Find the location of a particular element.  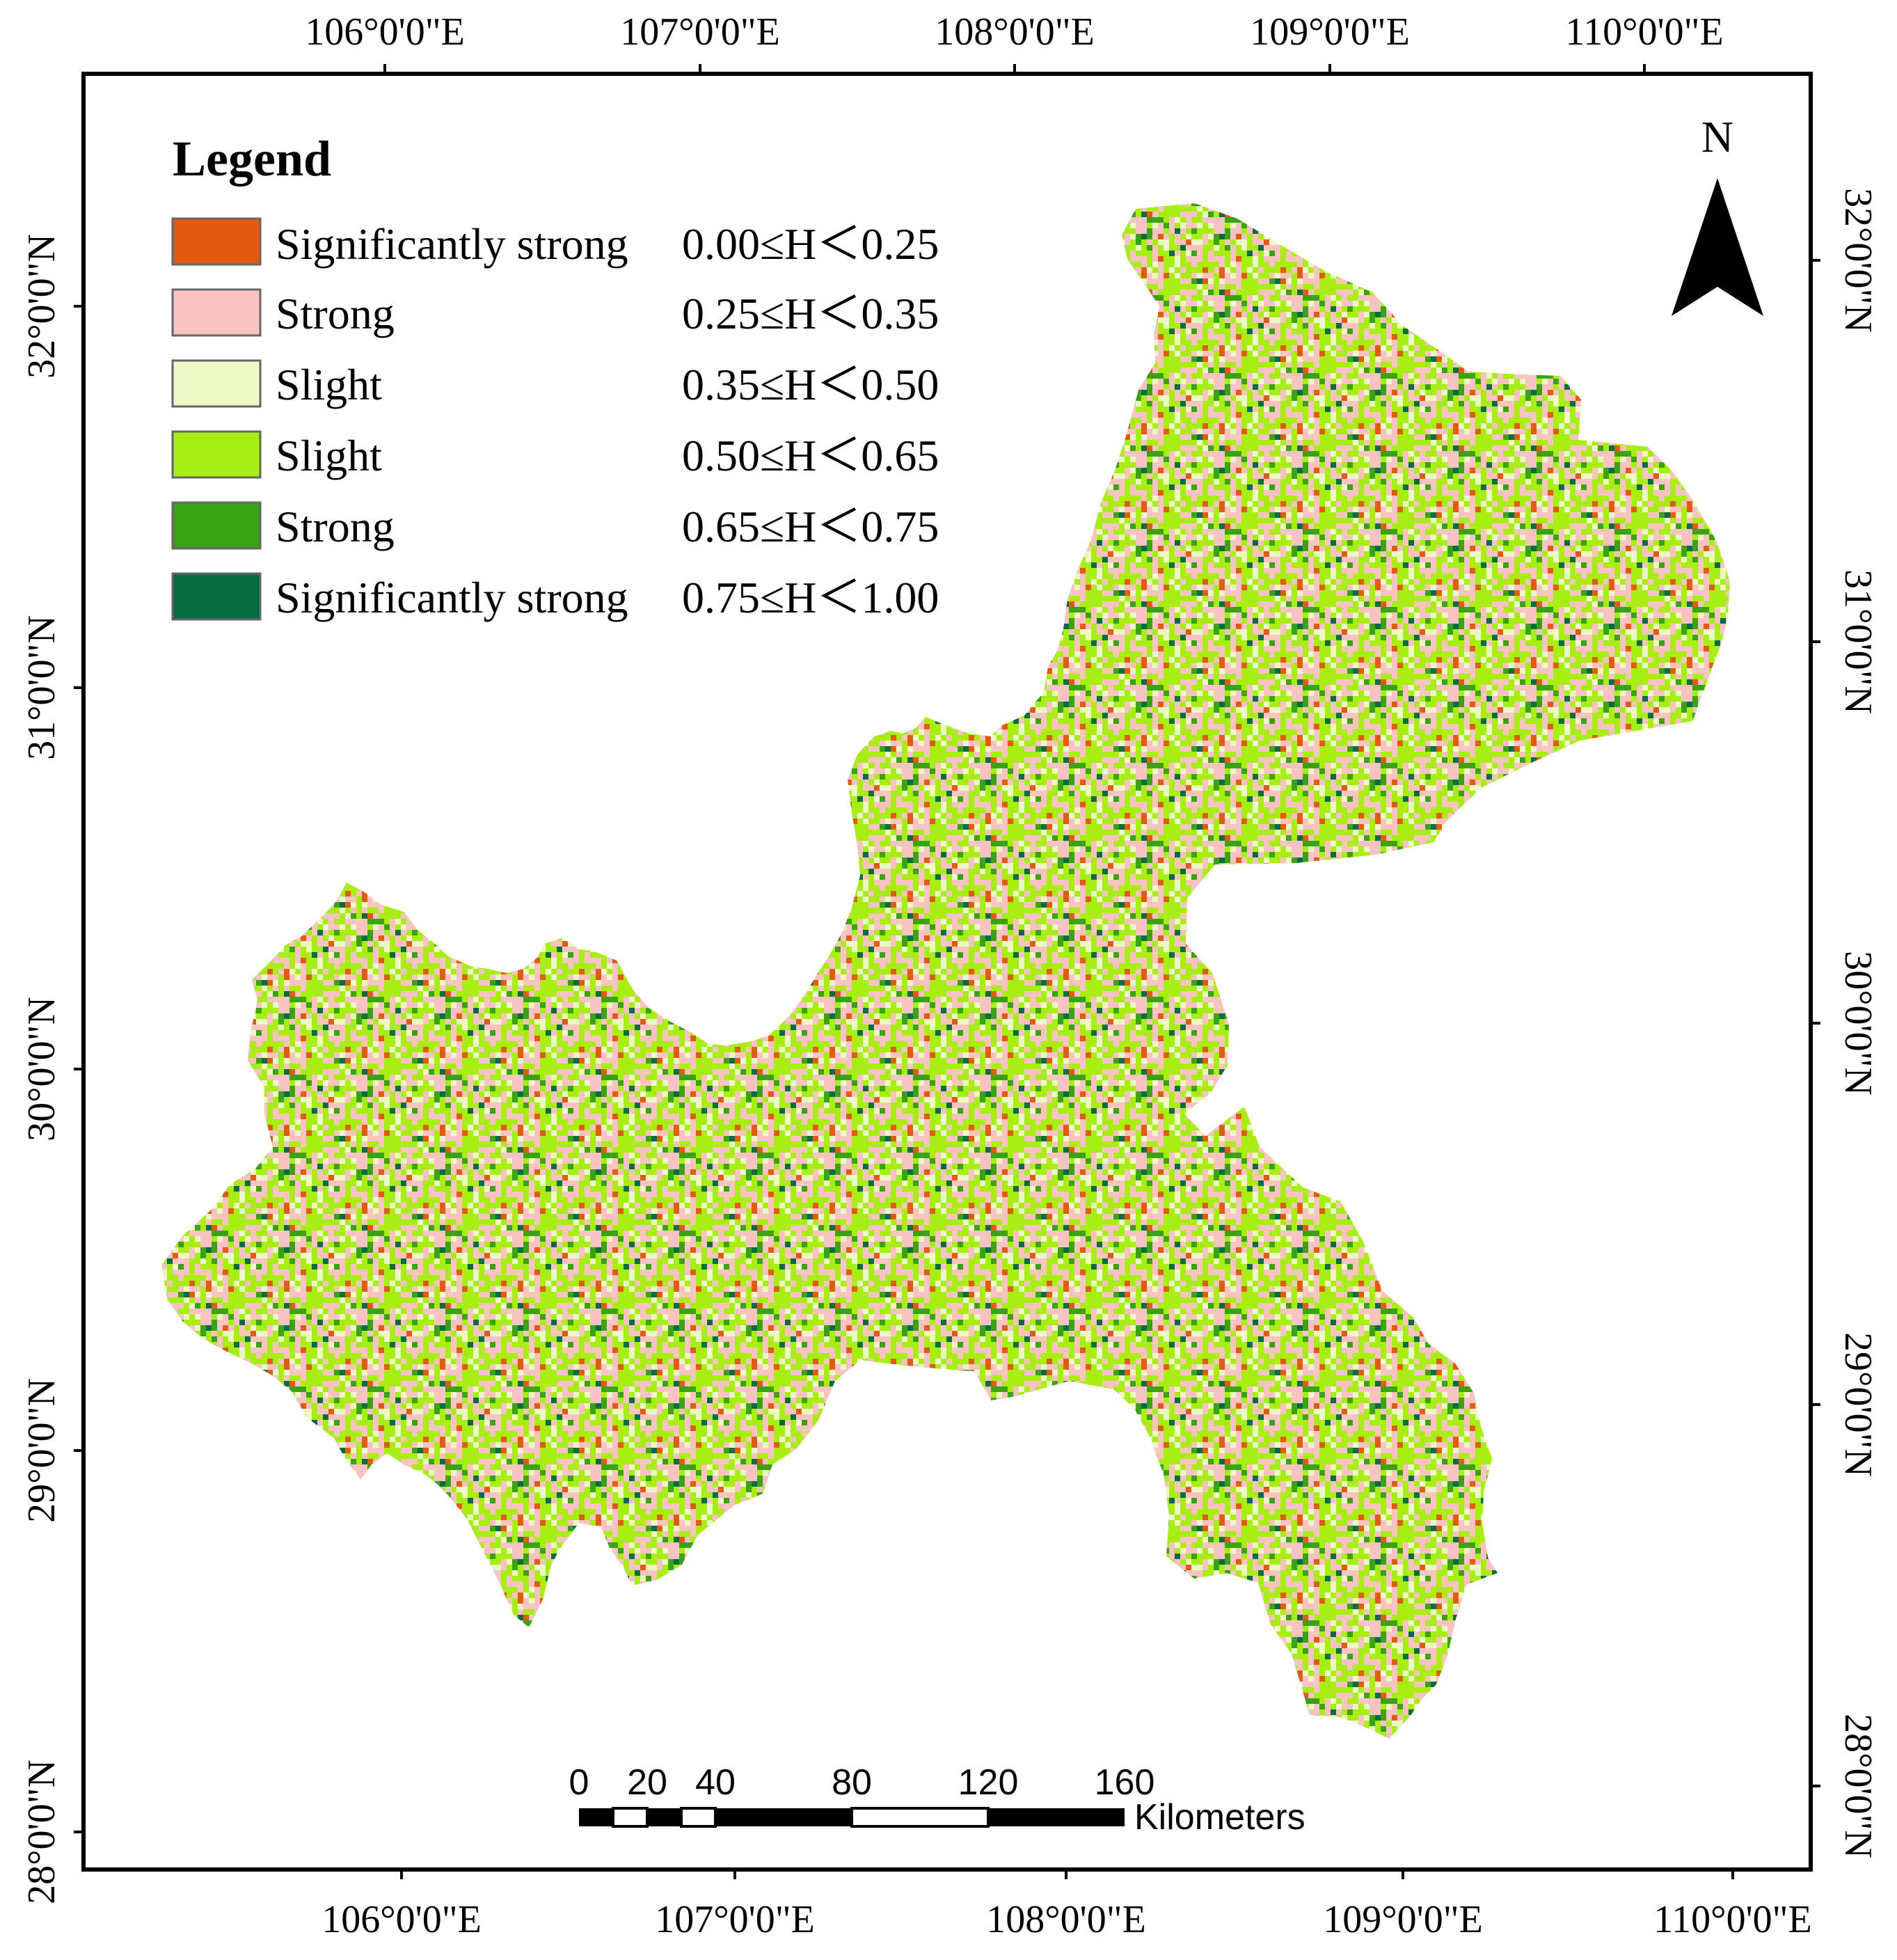

right-lat-label: 32°0'0"N is located at coordinates (1858, 260).